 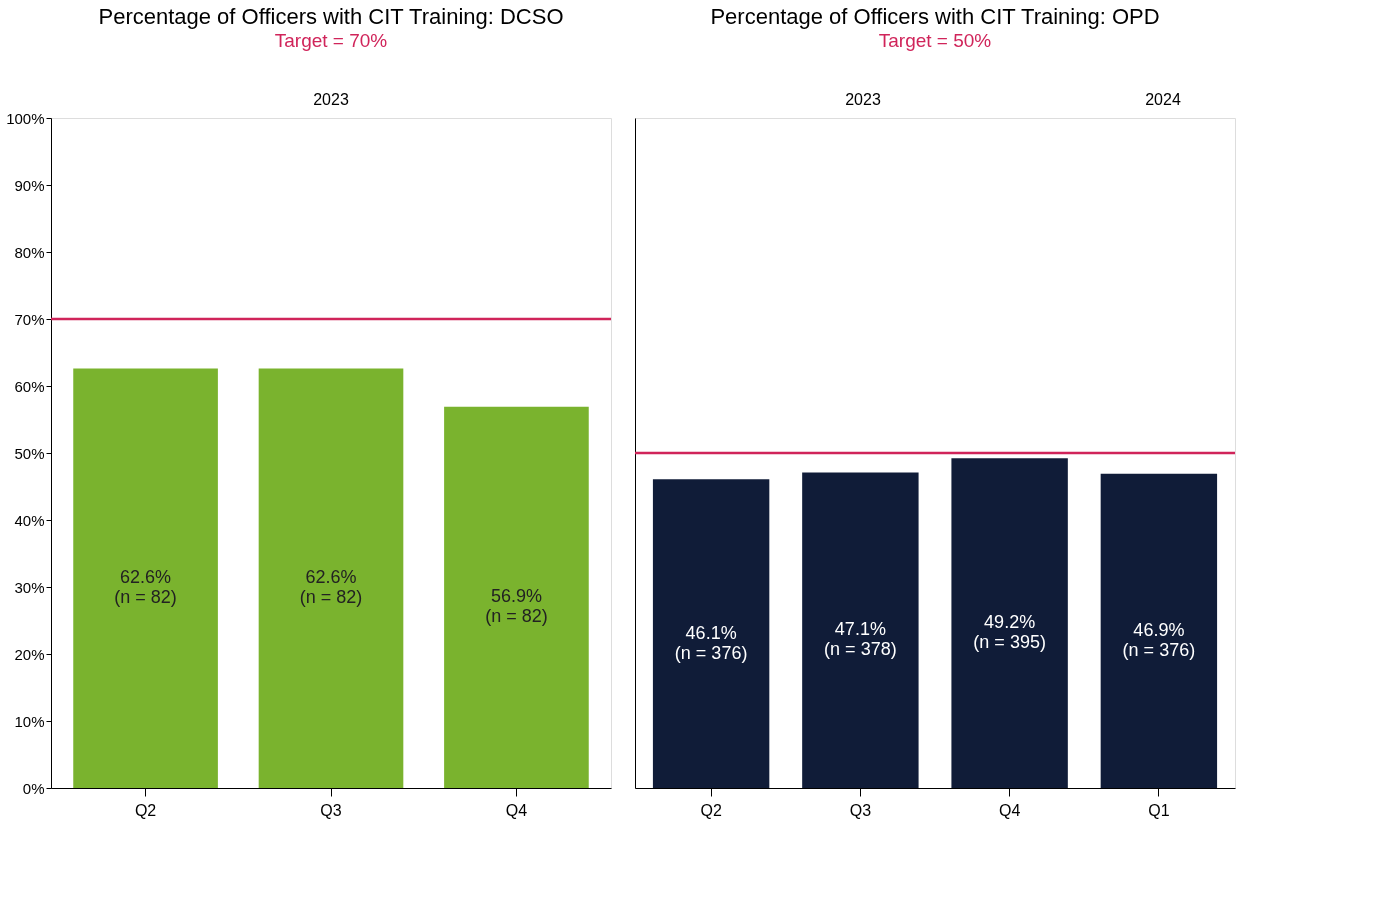 I want to click on y-tick-label: 30%, so click(x=29, y=587).